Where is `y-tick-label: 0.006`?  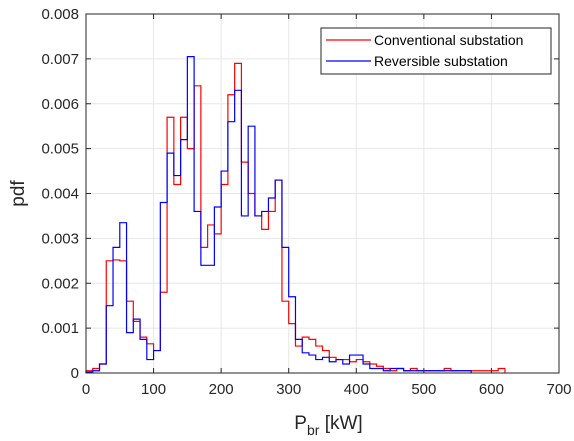
y-tick-label: 0.006 is located at coordinates (60, 104).